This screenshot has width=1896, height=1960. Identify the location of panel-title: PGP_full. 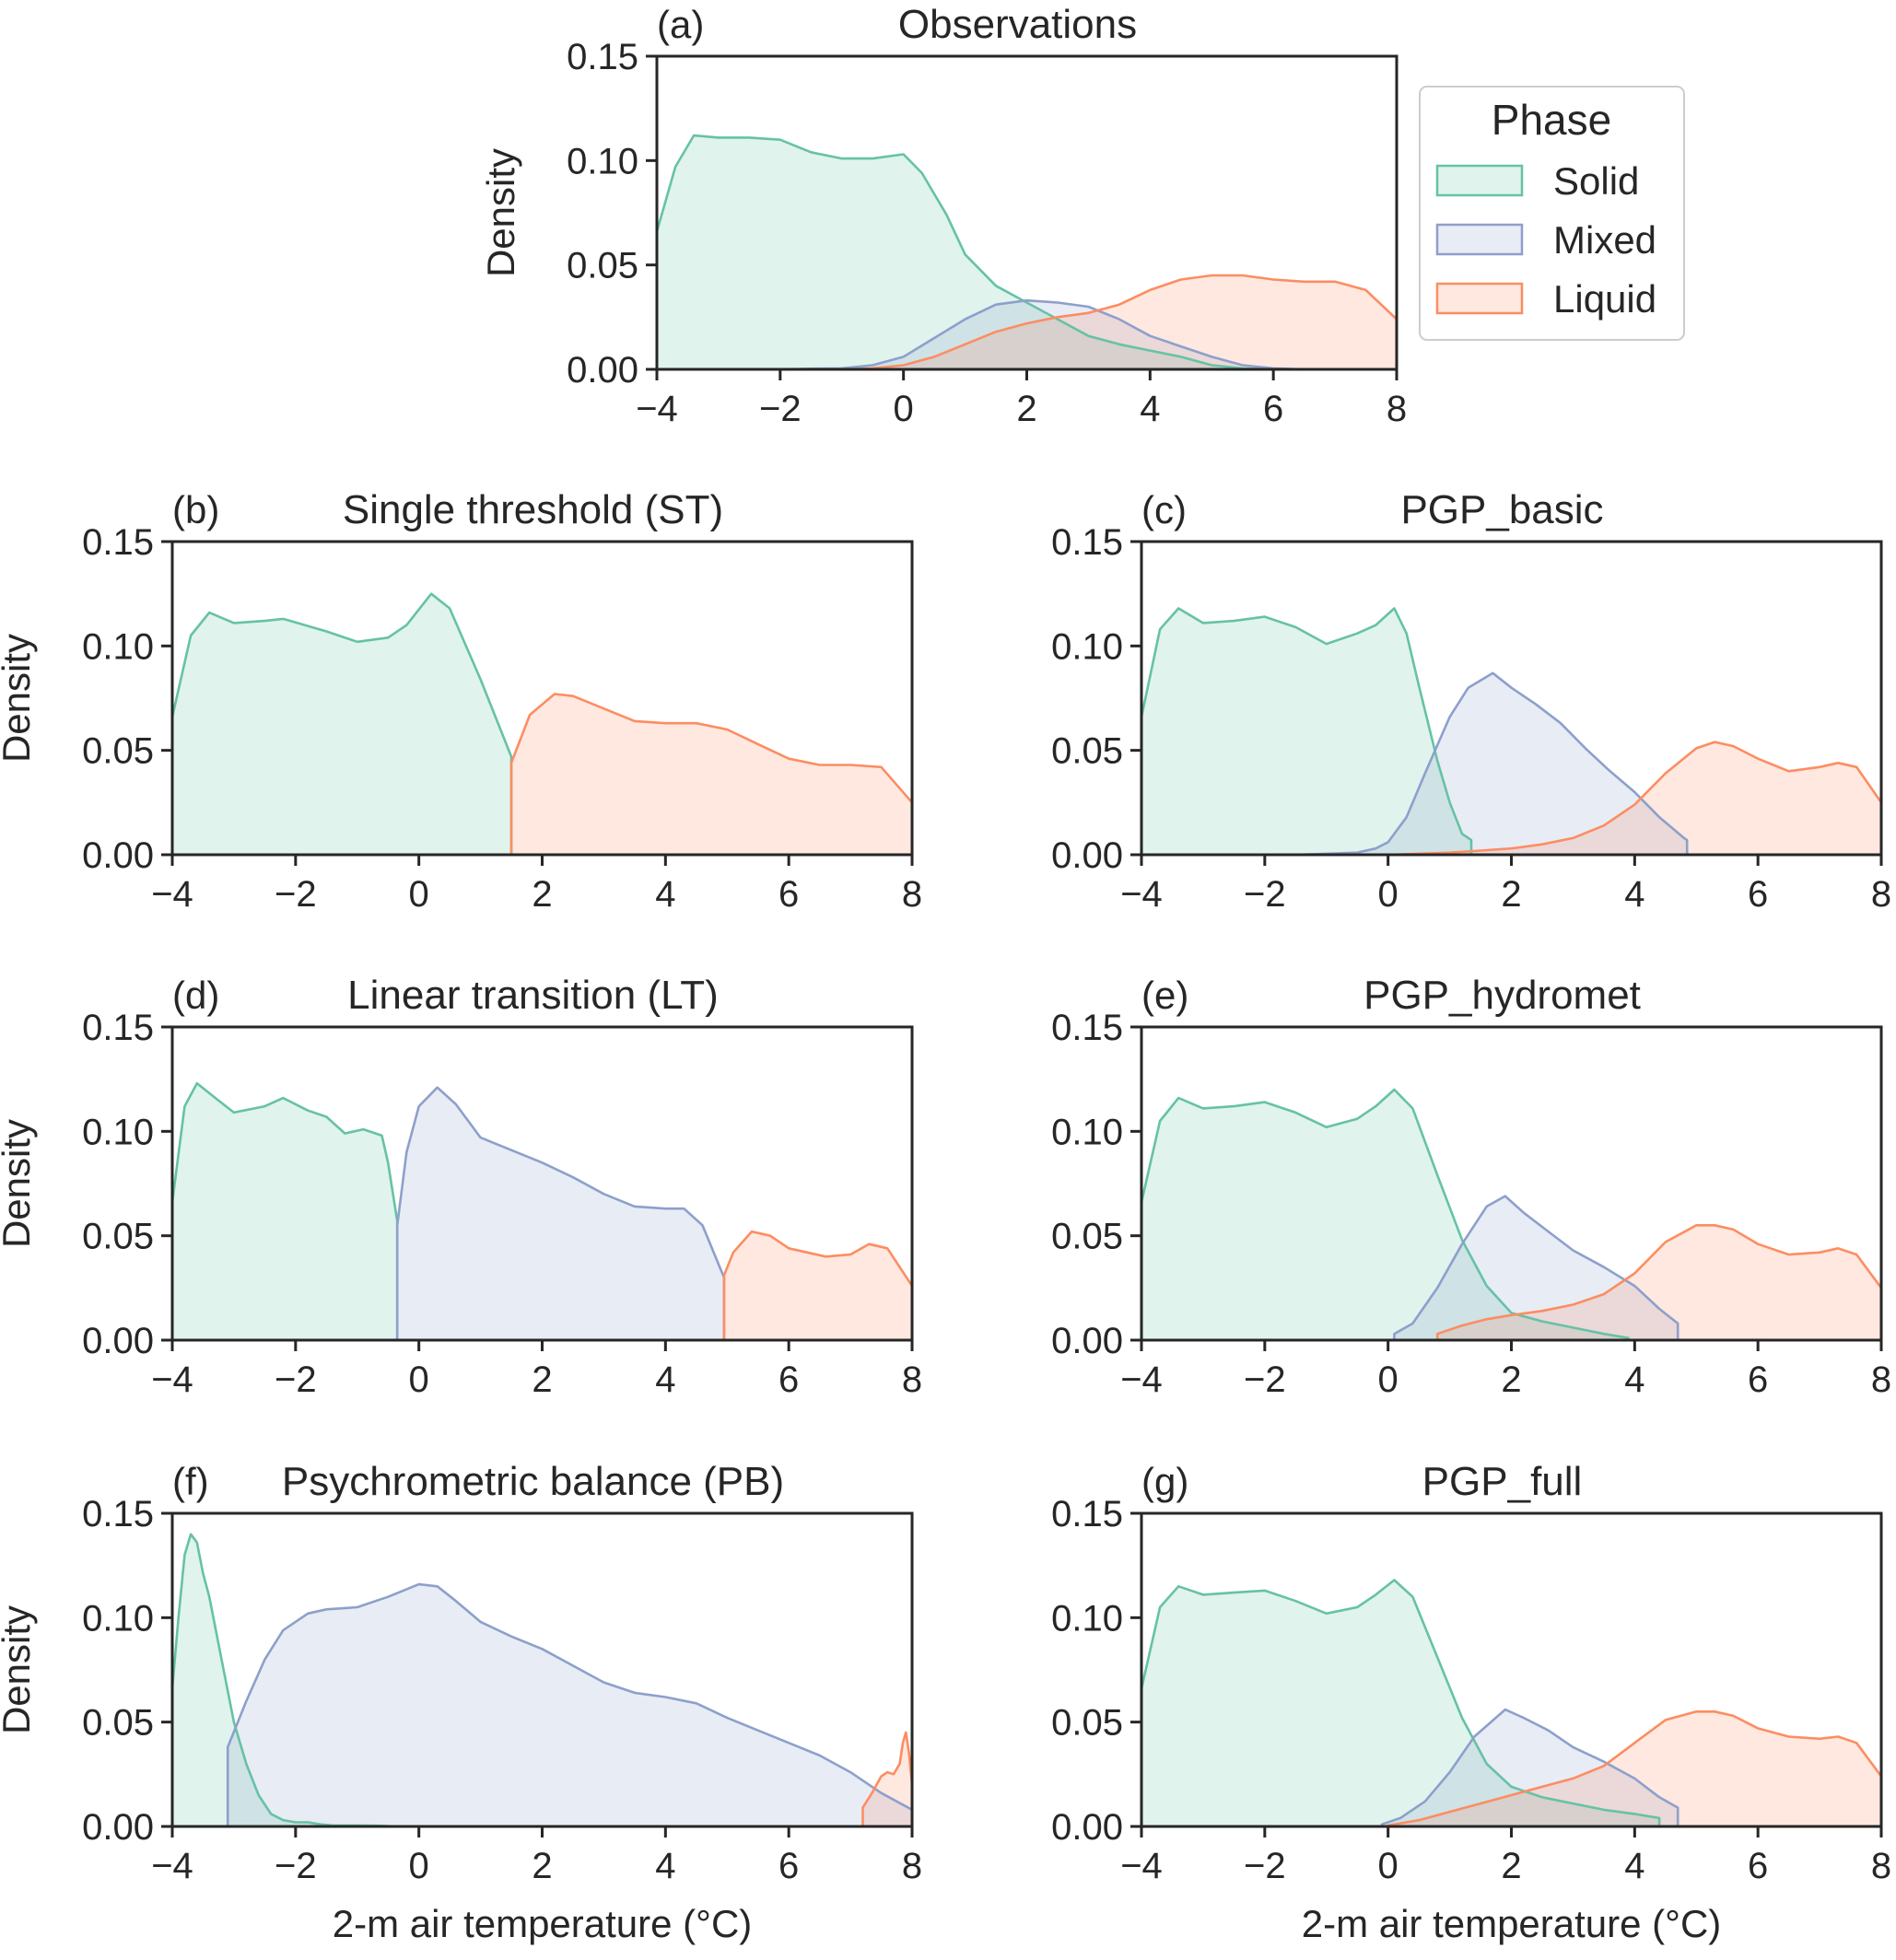
(1502, 1481).